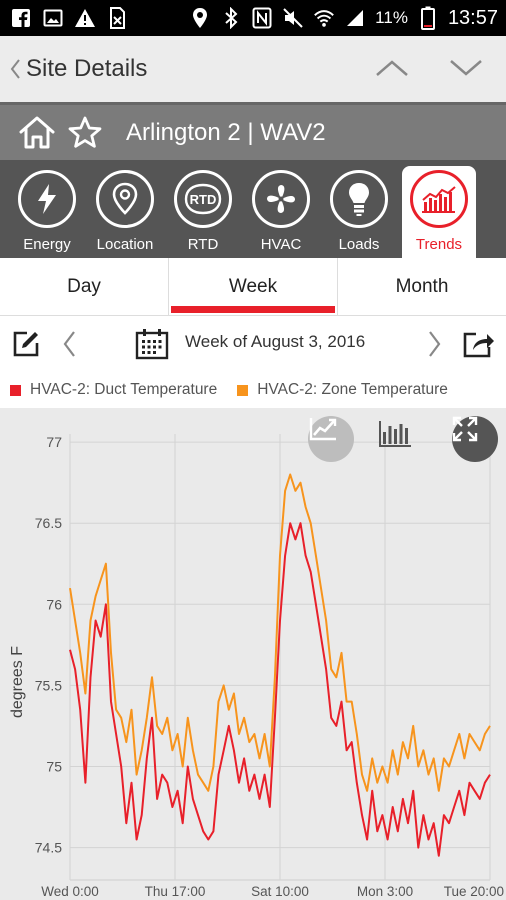 The image size is (506, 900). I want to click on status-left-icons, so click(69, 18).